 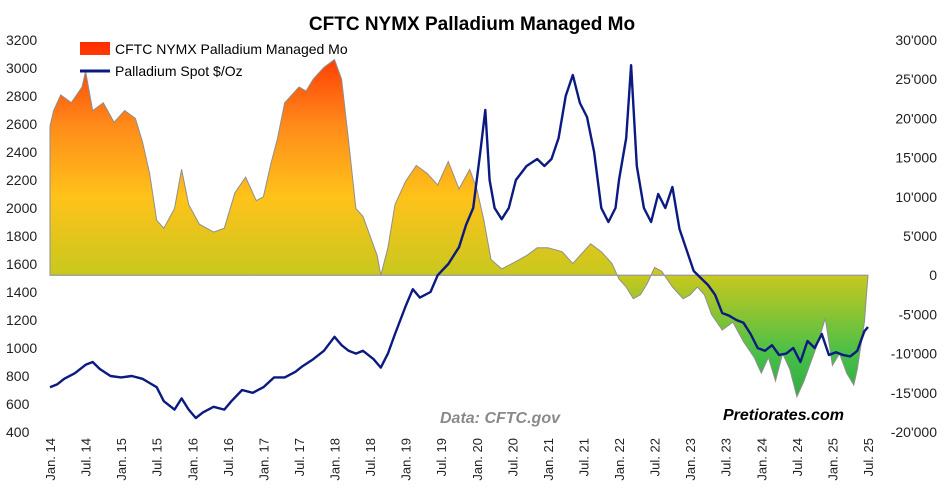 I want to click on right-tick-label: 15'000, so click(x=916, y=158).